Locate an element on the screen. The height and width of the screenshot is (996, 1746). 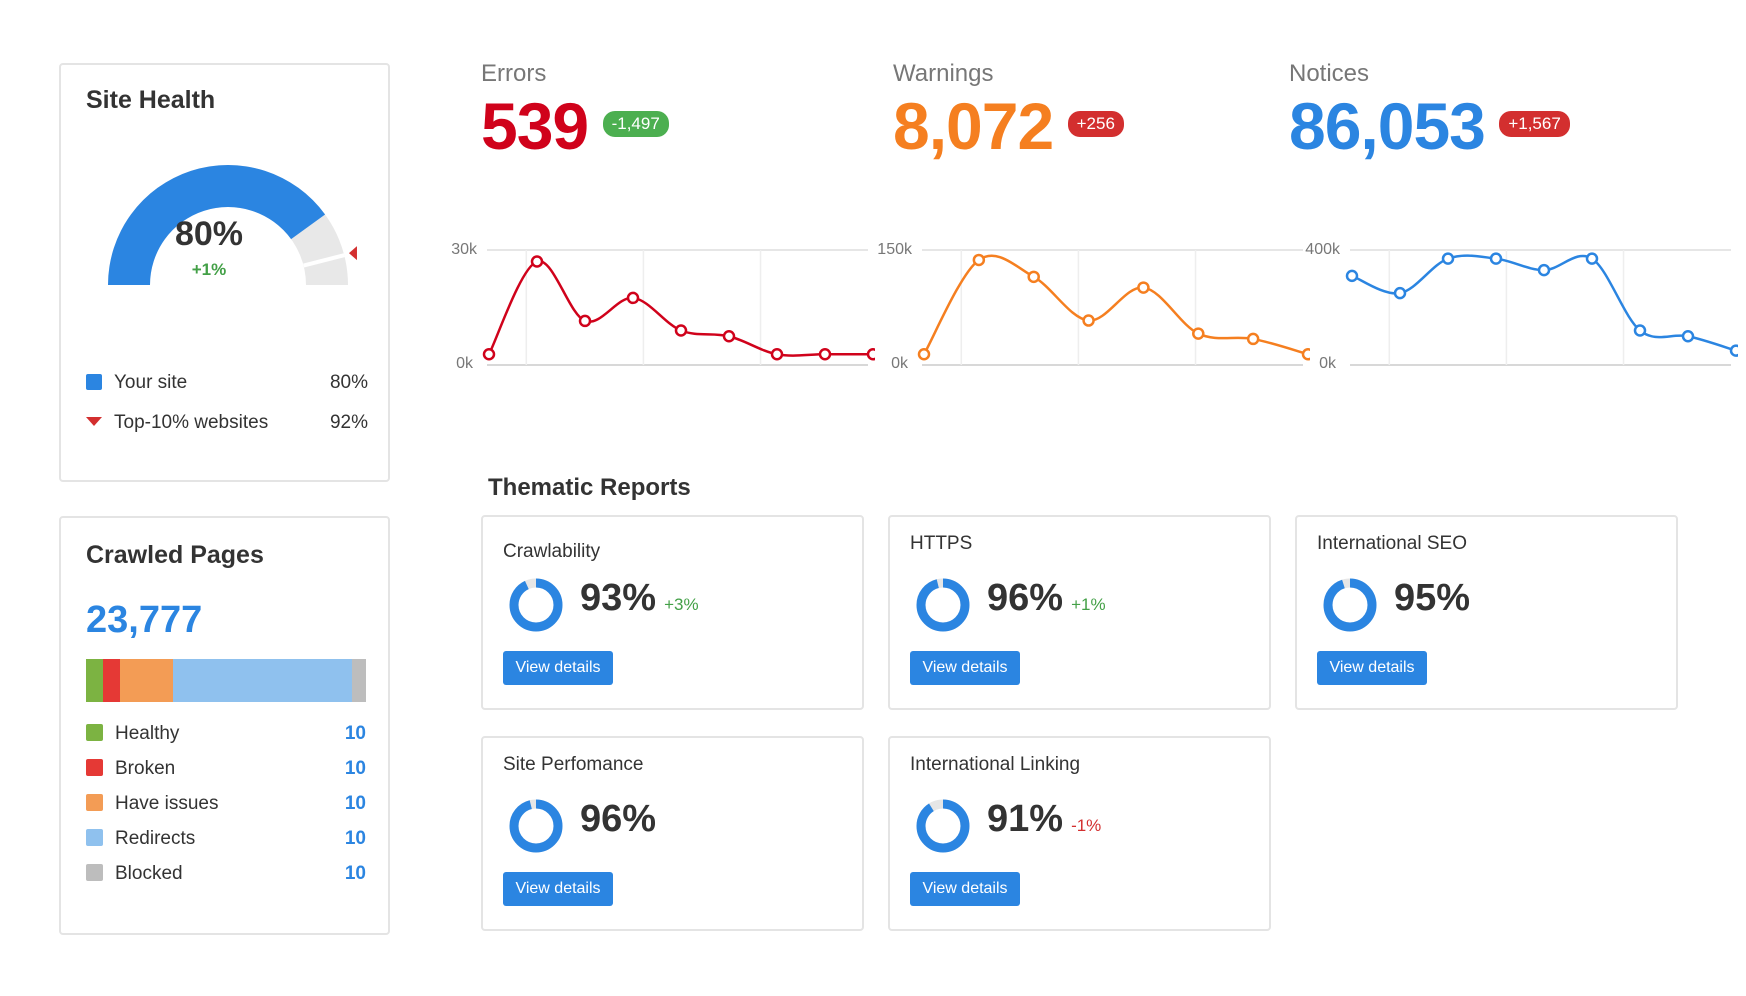
notices-metric: Notices 86,053 +1,567 is located at coordinates (1429, 112).